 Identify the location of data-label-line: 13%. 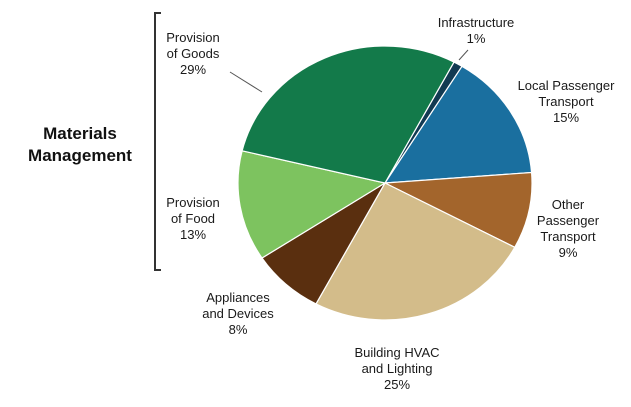
(193, 234).